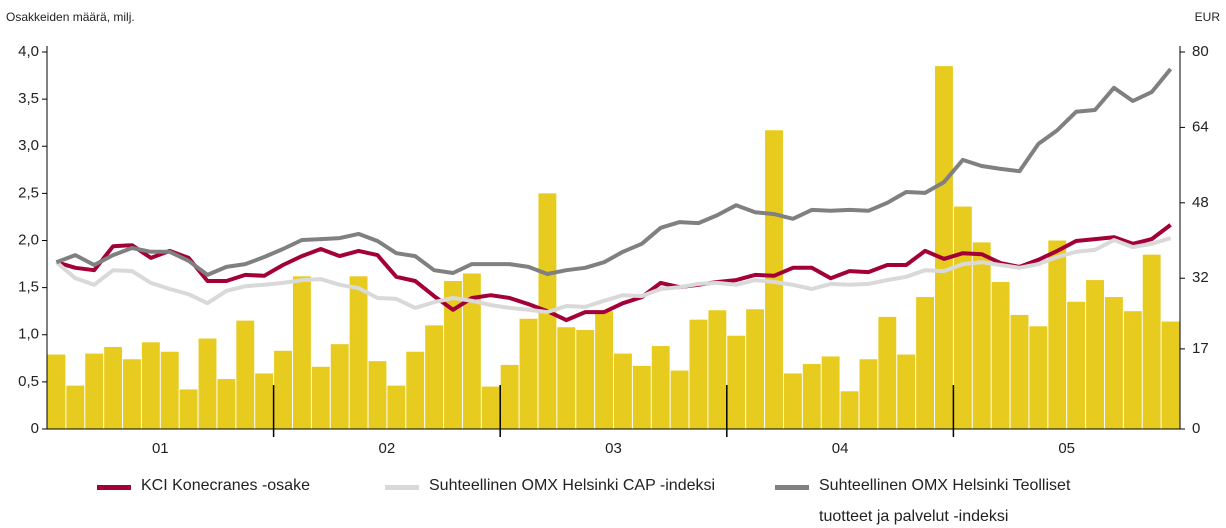 This screenshot has width=1226, height=528. What do you see at coordinates (28, 381) in the screenshot?
I see `y-tick-label: 0,5` at bounding box center [28, 381].